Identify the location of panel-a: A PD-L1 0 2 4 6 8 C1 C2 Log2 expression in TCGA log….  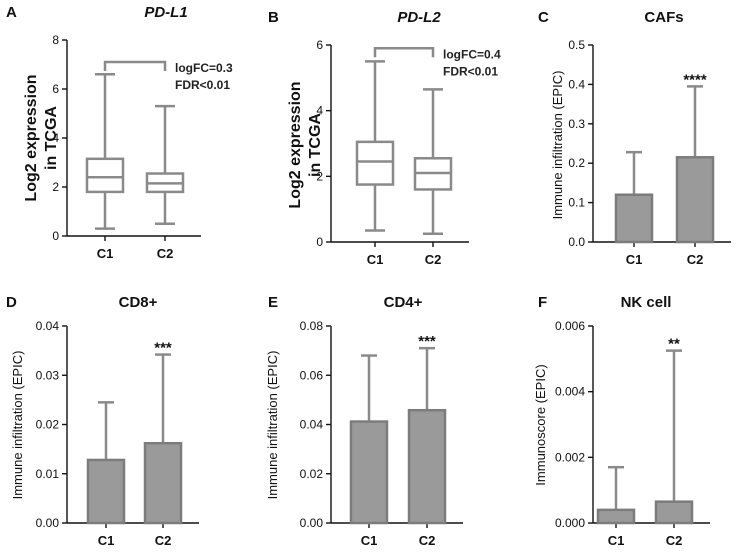
(119, 132).